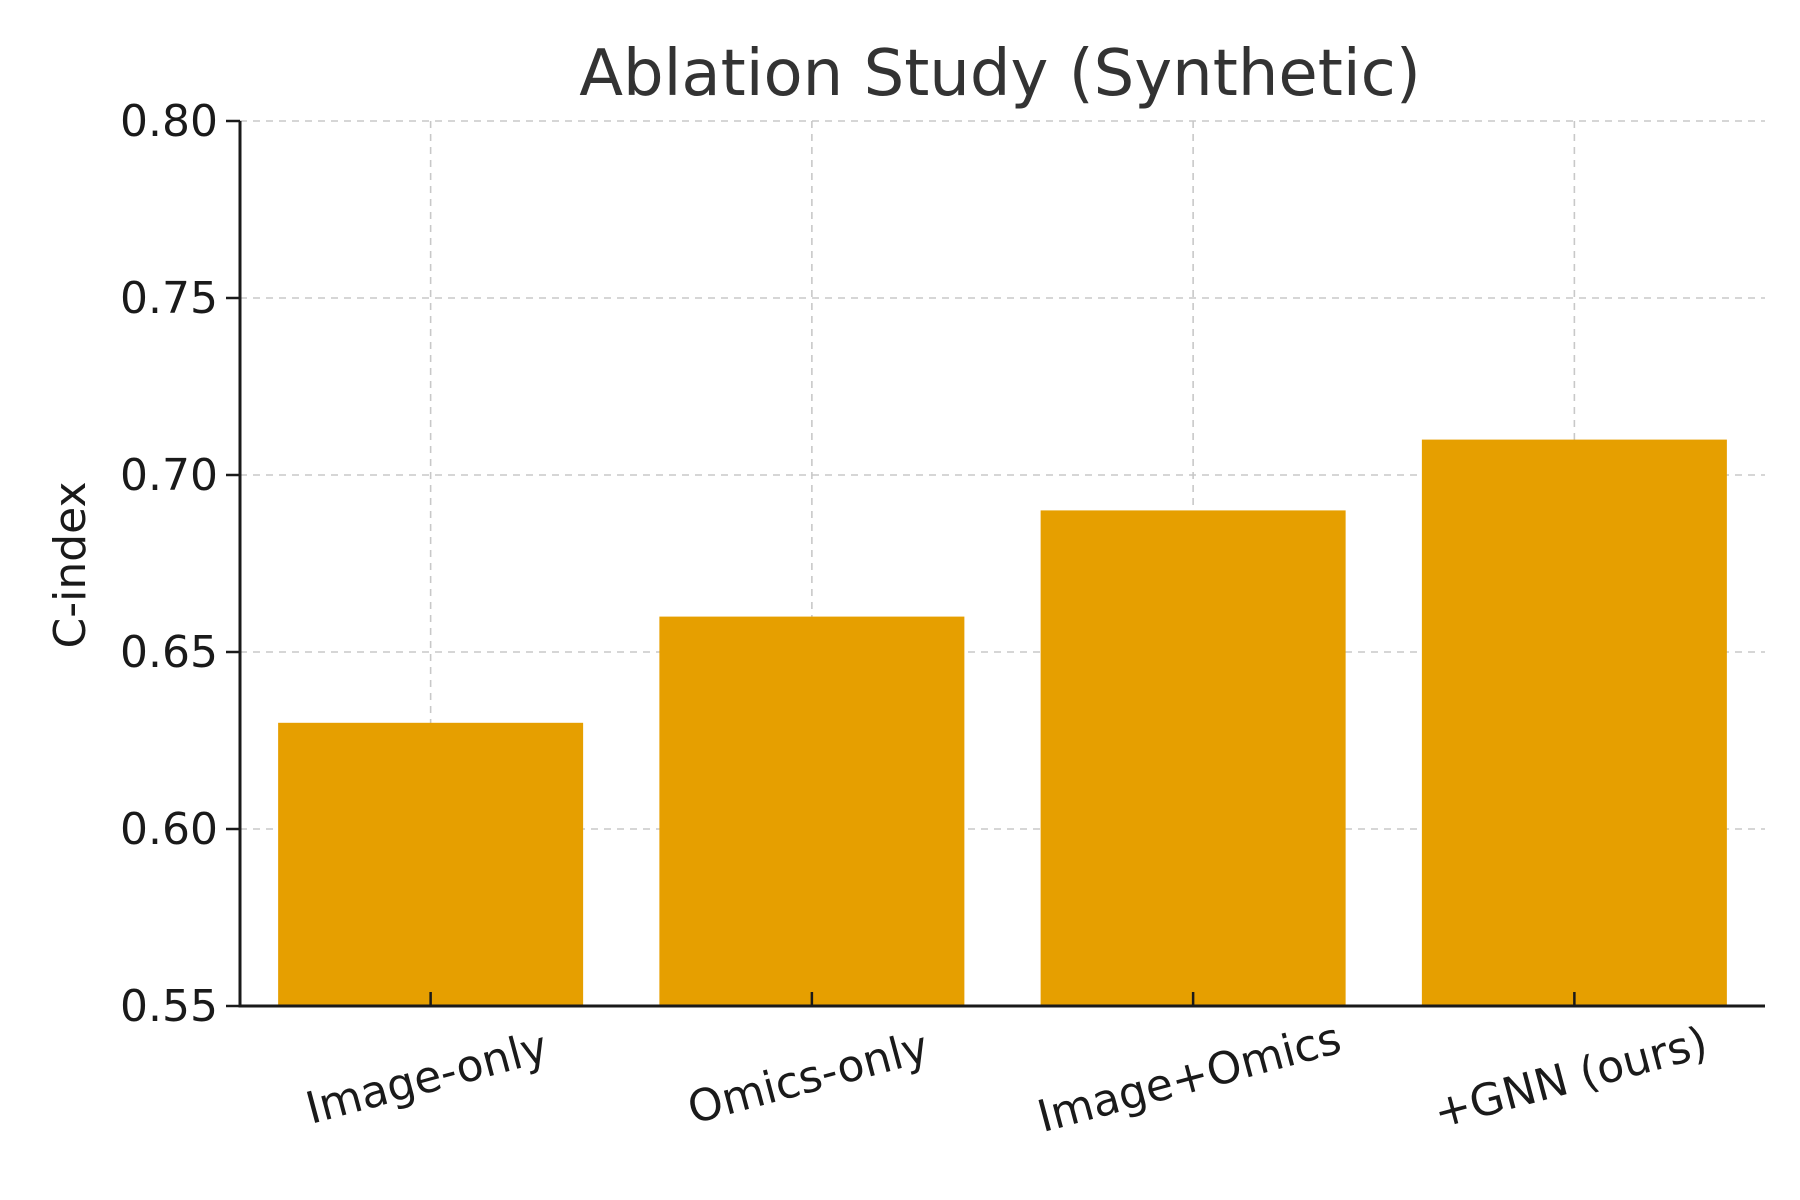 This screenshot has height=1200, width=1800. I want to click on x-tick-label: Image-only, so click(427, 1077).